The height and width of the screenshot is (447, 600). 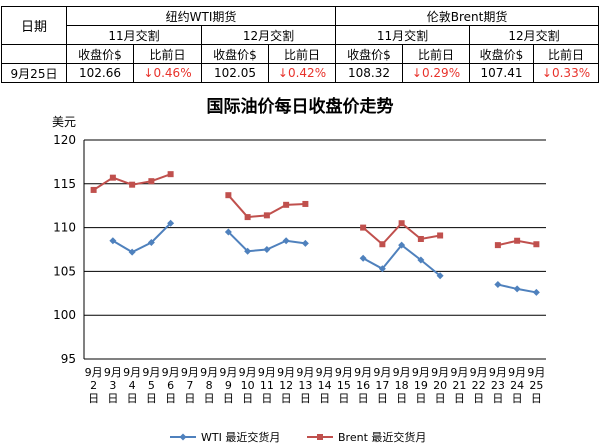 I want to click on x-tick-label: 9月 10 日, so click(x=248, y=385).